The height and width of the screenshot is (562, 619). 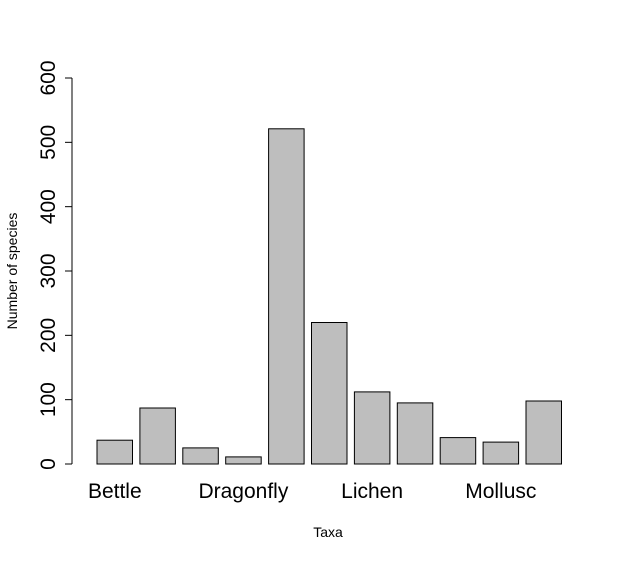 I want to click on y-tick-label-100: 100, so click(x=48, y=399).